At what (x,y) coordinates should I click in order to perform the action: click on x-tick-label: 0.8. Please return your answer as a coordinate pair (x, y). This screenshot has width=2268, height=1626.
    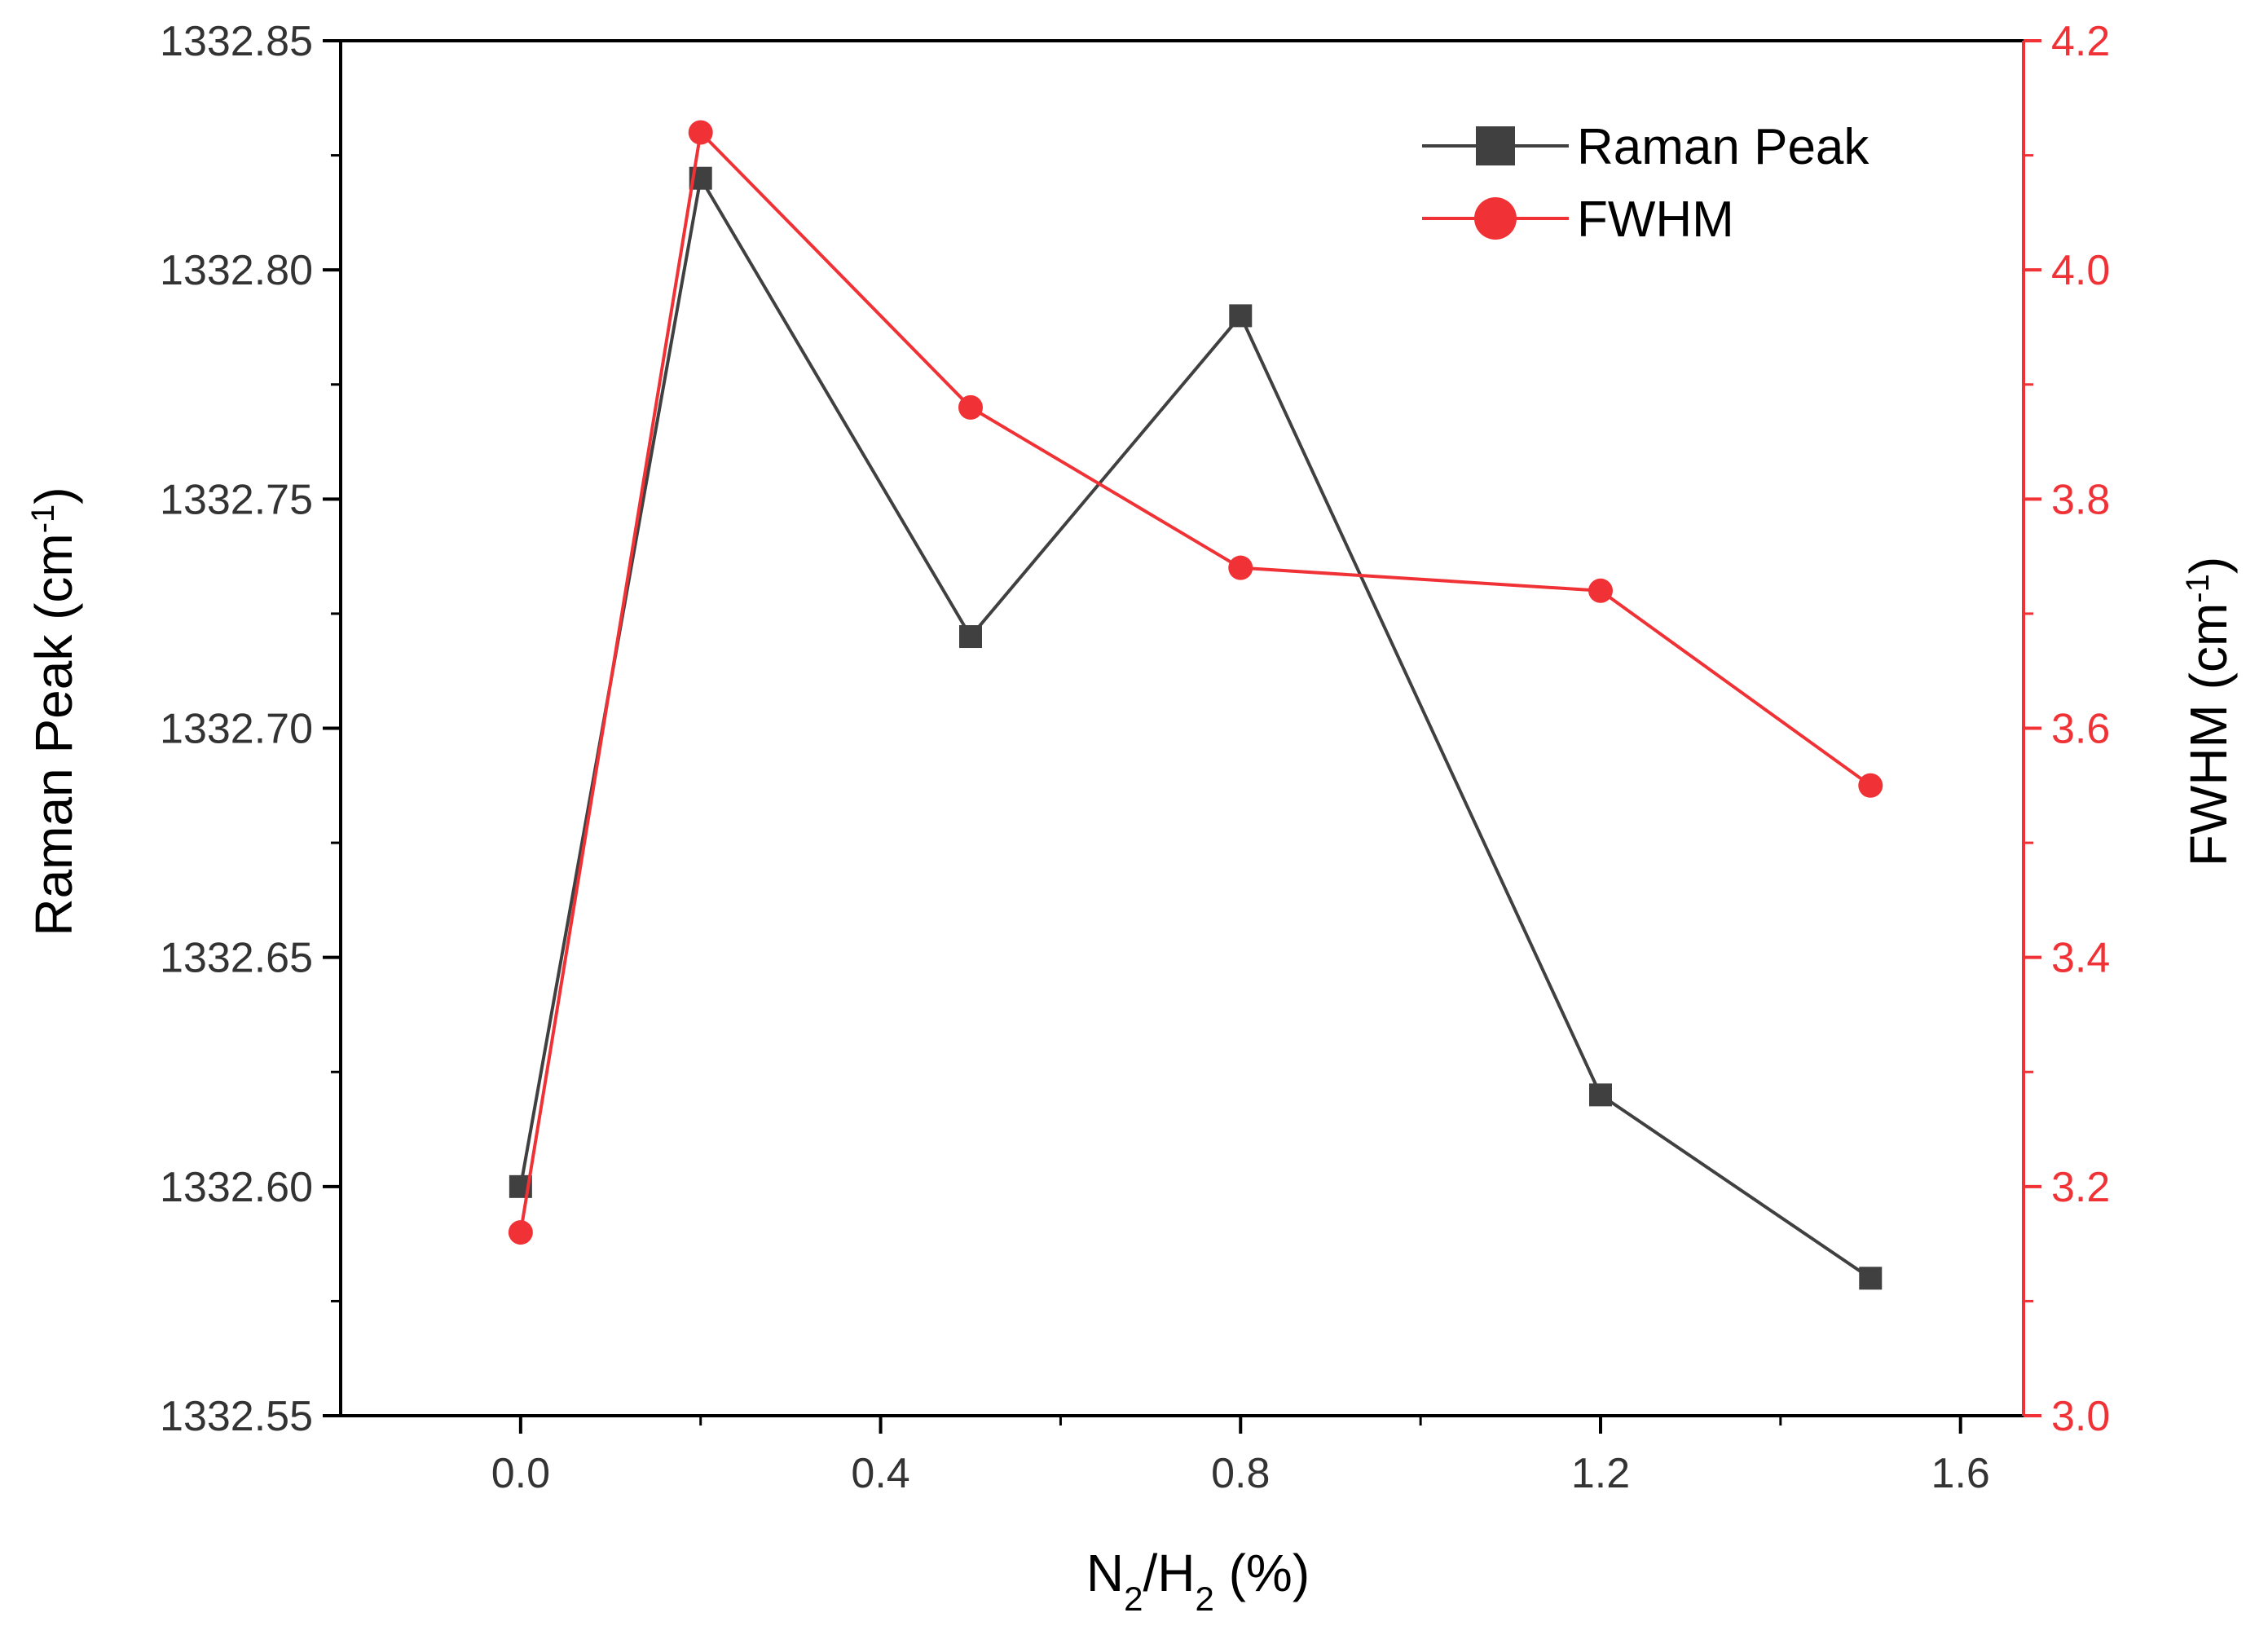
    Looking at the image, I should click on (1240, 1473).